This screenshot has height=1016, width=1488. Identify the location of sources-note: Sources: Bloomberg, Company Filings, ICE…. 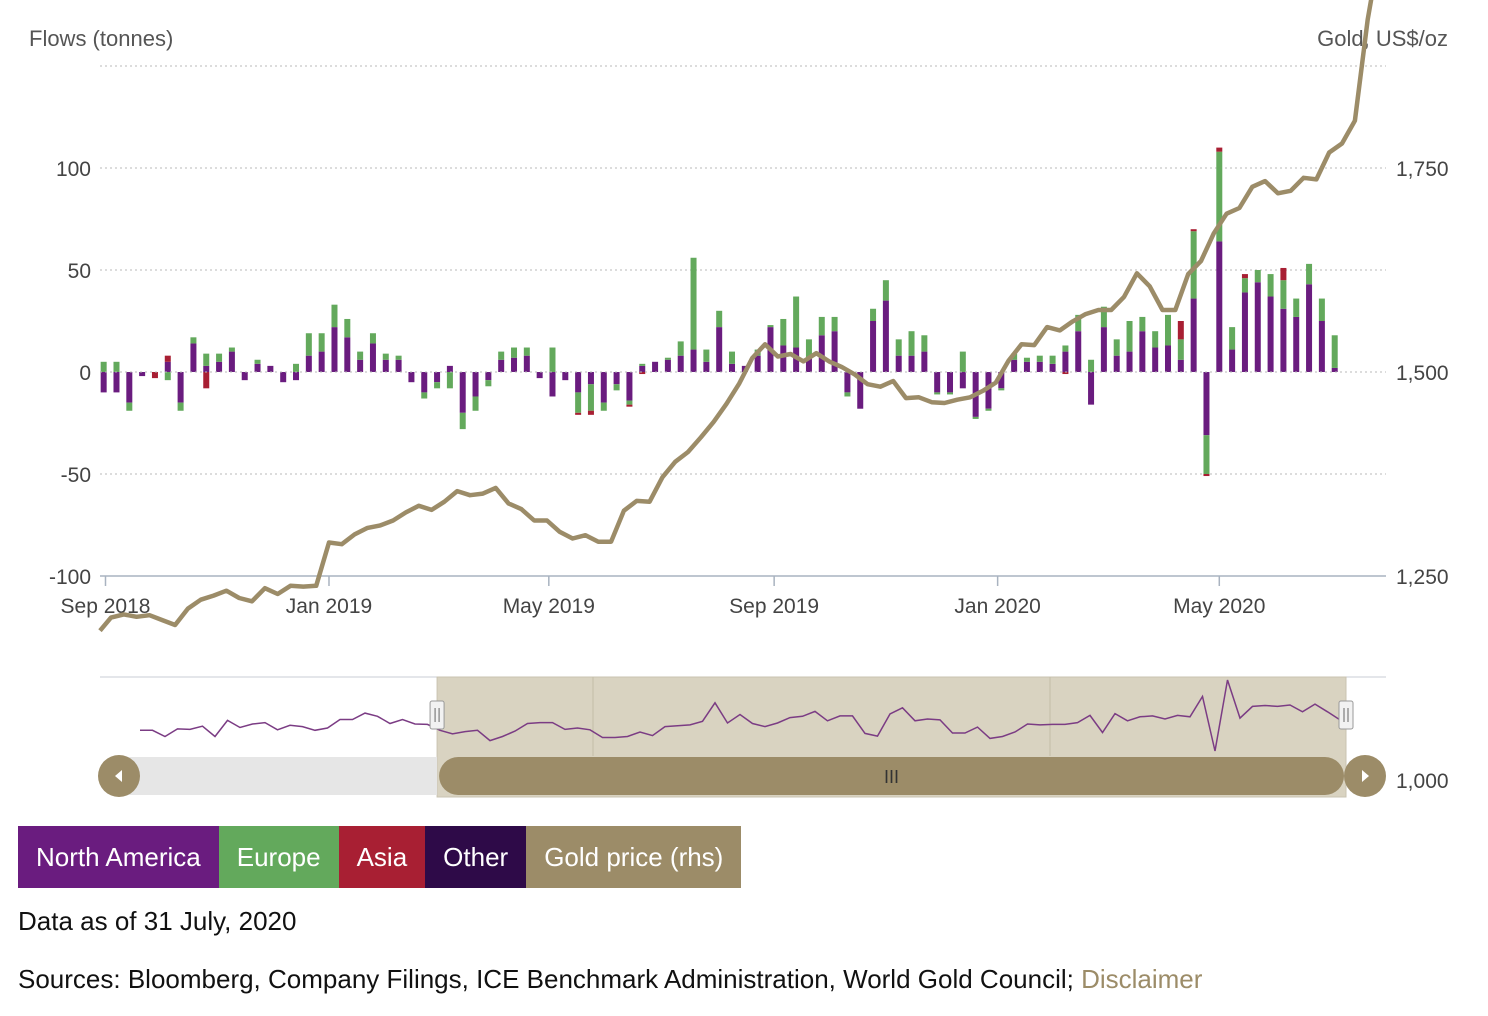
(610, 979).